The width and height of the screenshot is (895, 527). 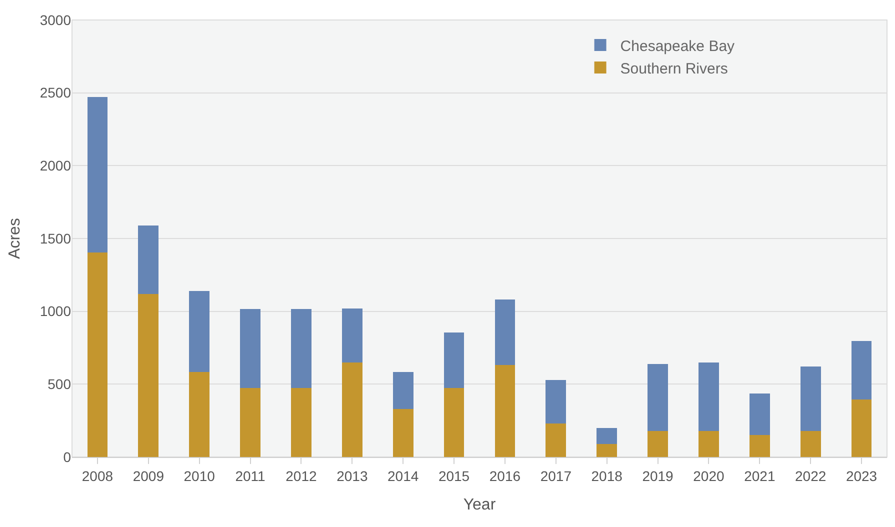 What do you see at coordinates (479, 505) in the screenshot?
I see `x-axis-title: Year` at bounding box center [479, 505].